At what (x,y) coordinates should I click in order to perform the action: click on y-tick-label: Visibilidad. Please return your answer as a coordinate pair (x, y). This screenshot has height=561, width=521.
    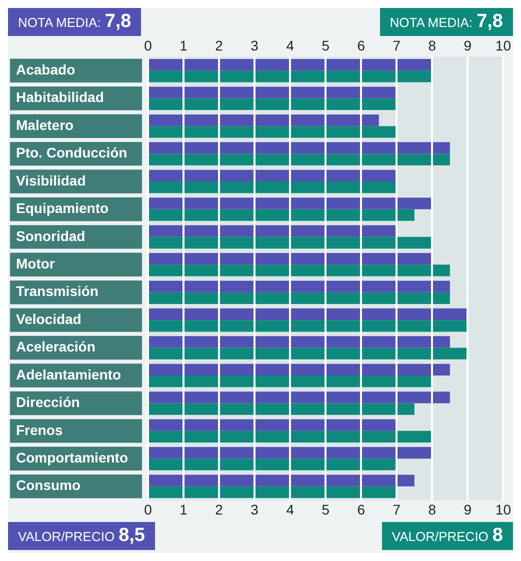
    Looking at the image, I should click on (51, 180).